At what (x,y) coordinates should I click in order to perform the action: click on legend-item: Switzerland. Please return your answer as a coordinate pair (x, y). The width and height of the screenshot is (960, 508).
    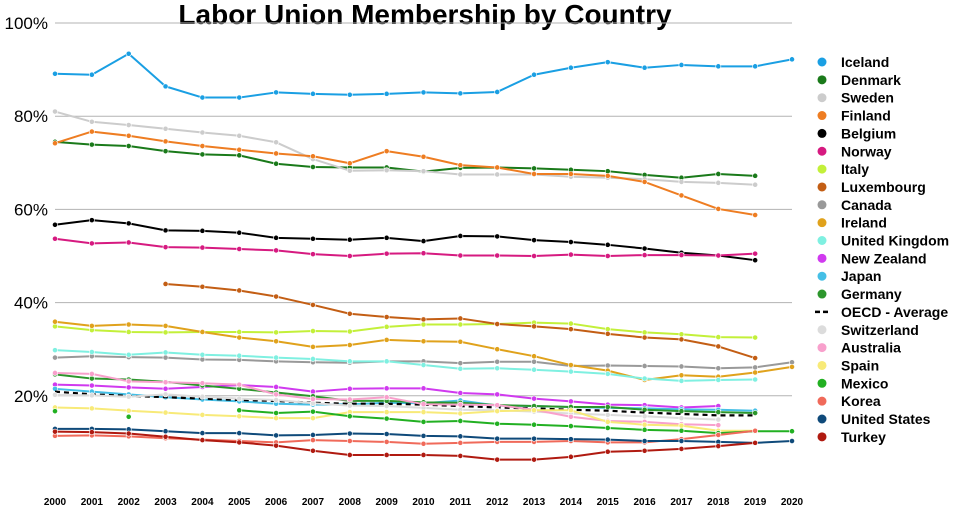
    Looking at the image, I should click on (868, 330).